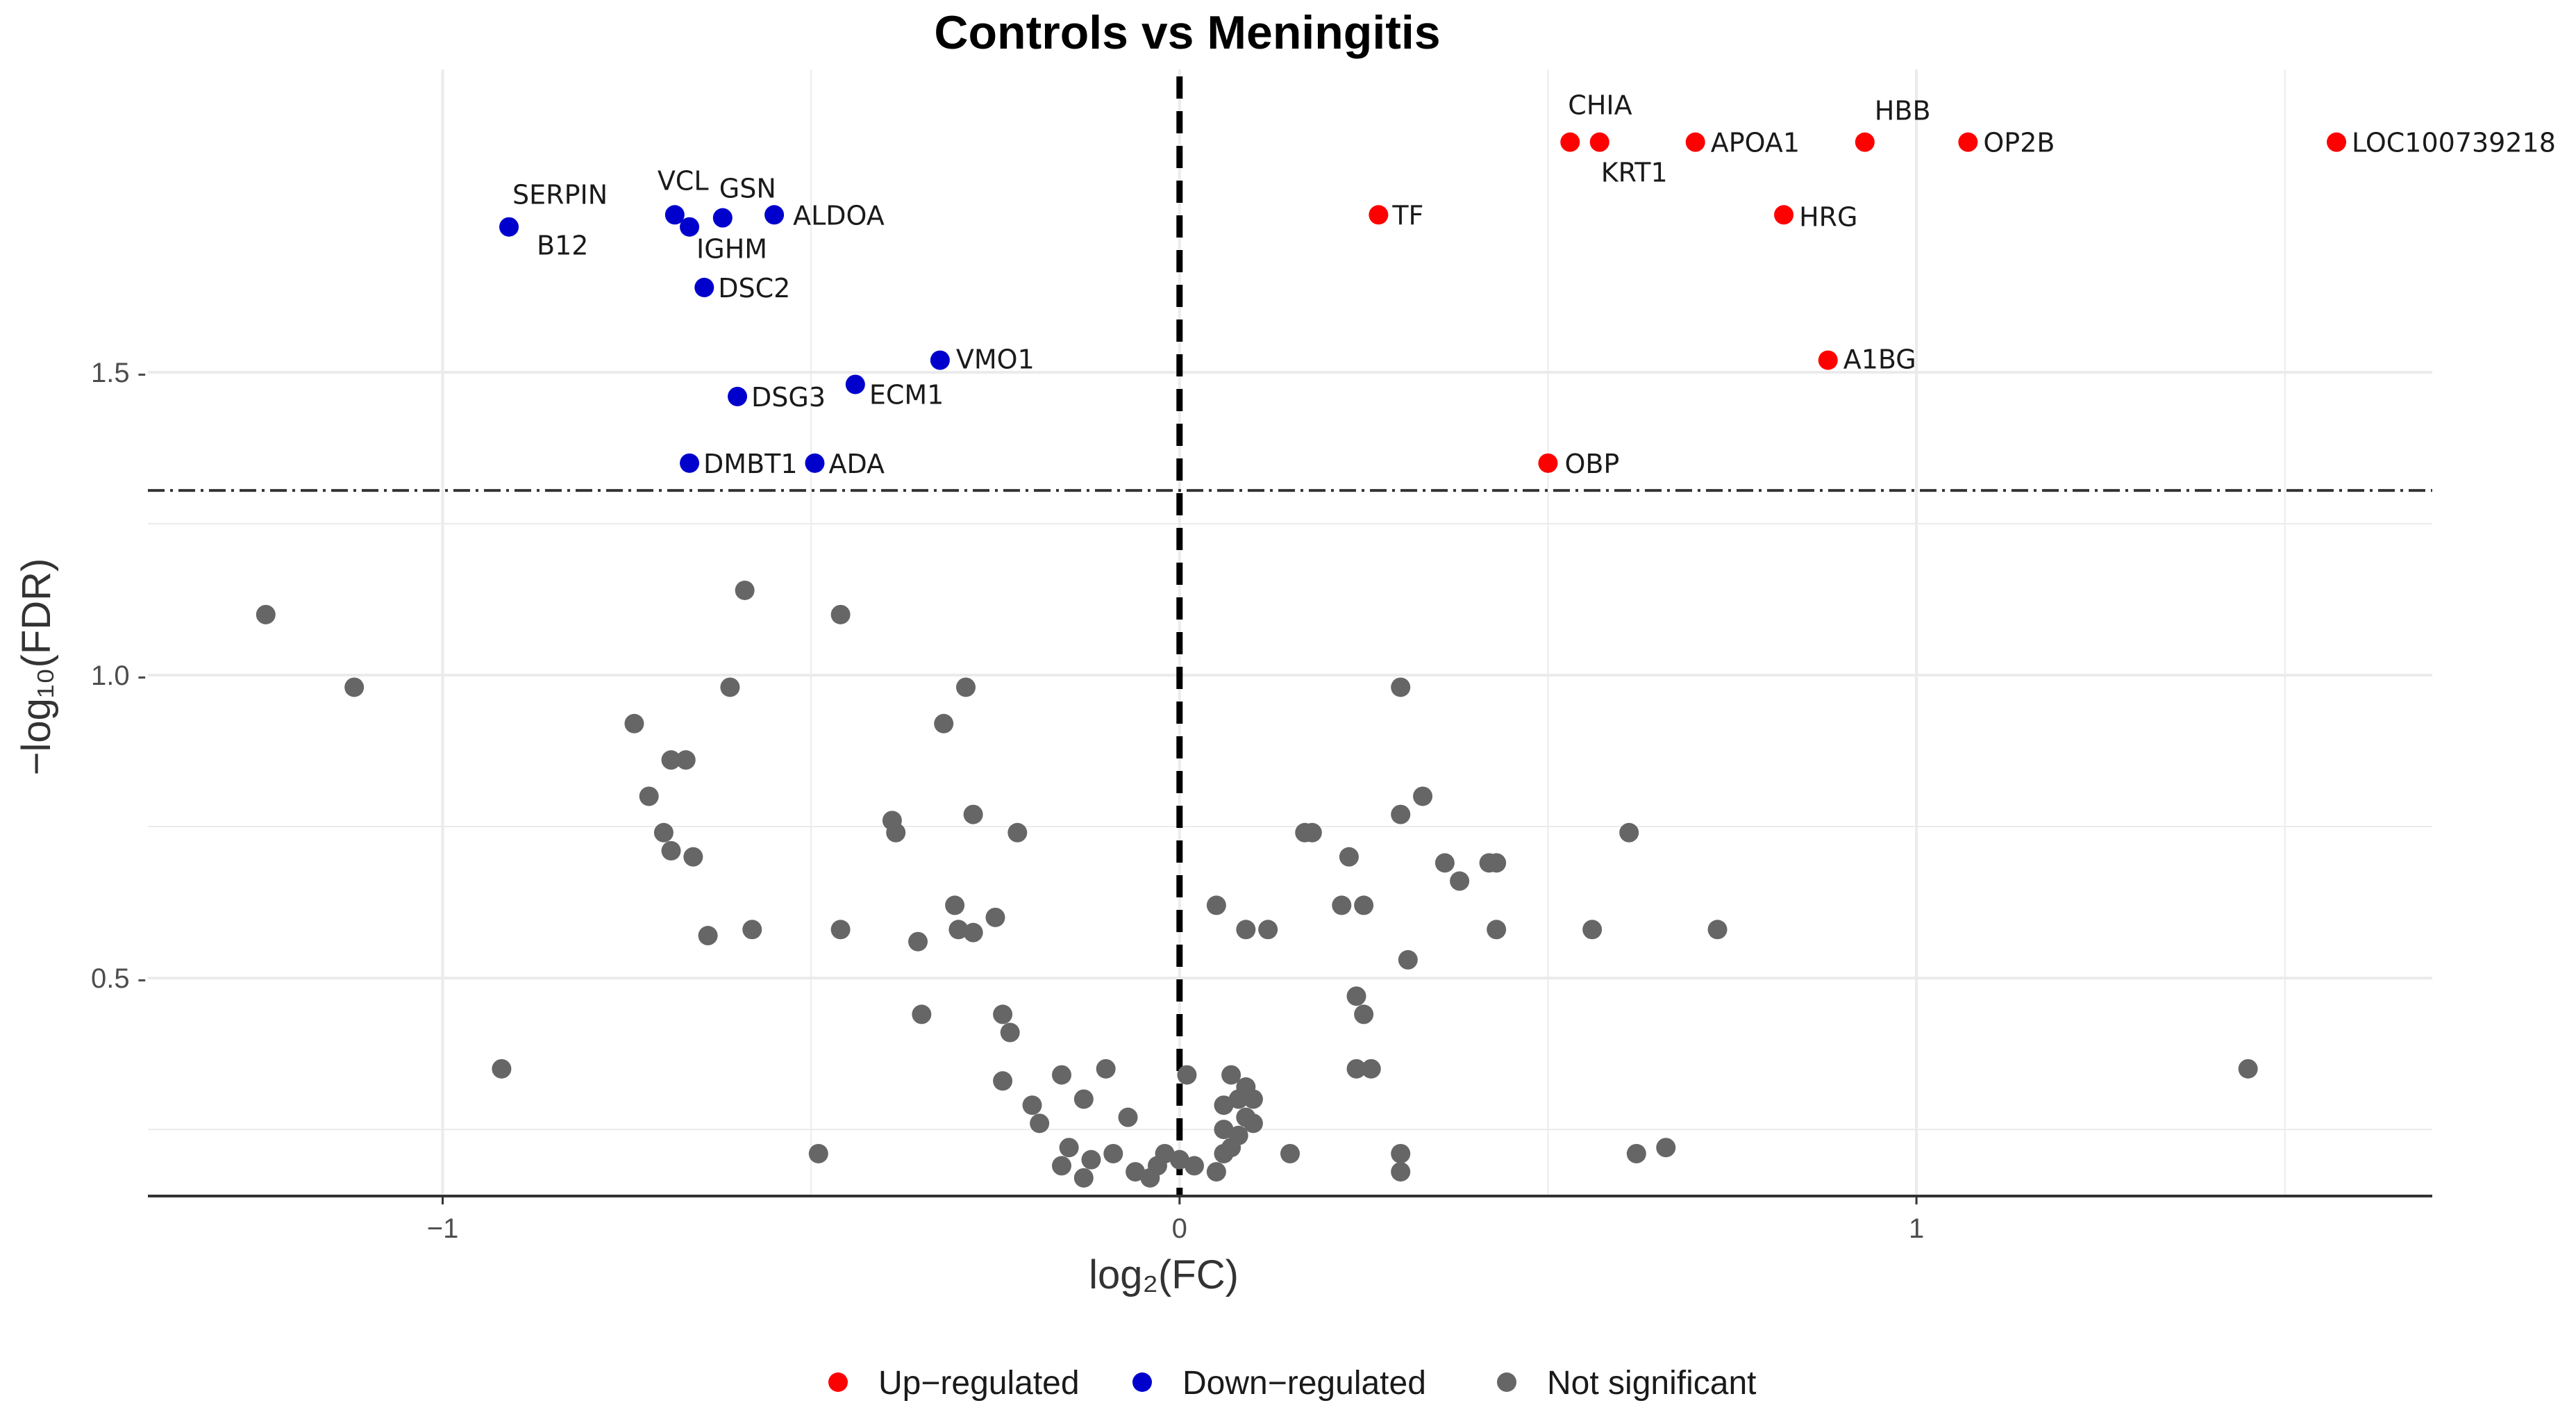 The height and width of the screenshot is (1419, 2576). I want to click on y-tick-label: 1.0 -, so click(119, 676).